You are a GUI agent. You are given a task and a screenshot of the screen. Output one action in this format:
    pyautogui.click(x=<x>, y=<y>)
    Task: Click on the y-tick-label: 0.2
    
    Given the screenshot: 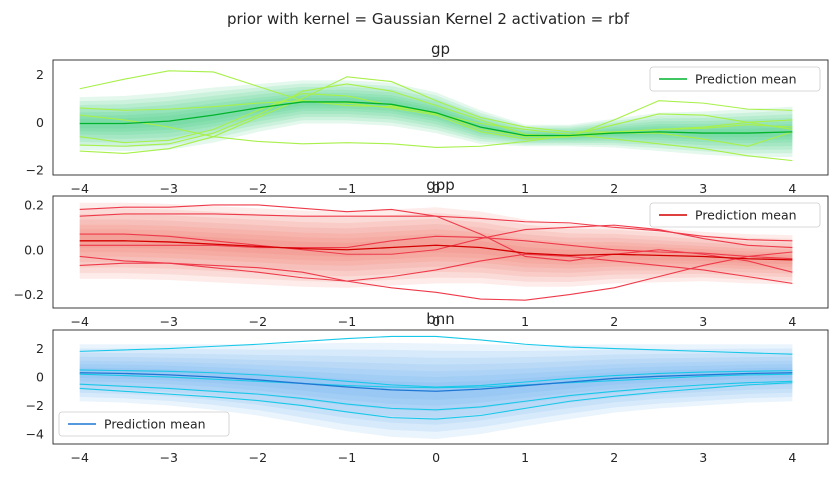 What is the action you would take?
    pyautogui.click(x=34, y=204)
    